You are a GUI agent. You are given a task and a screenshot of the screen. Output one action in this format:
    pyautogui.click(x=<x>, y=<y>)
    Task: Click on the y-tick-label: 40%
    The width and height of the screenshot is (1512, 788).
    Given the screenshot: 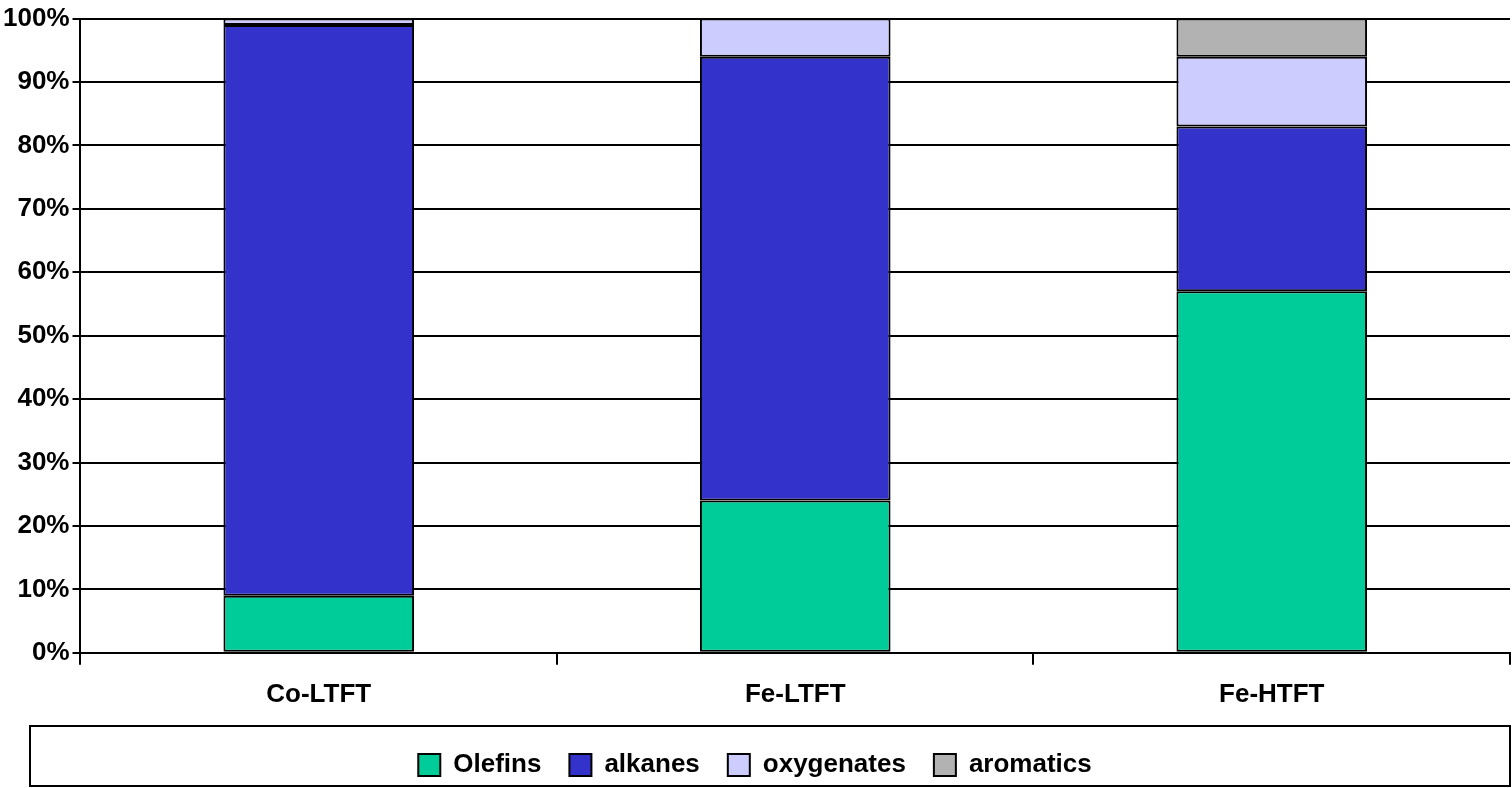 What is the action you would take?
    pyautogui.click(x=43, y=397)
    